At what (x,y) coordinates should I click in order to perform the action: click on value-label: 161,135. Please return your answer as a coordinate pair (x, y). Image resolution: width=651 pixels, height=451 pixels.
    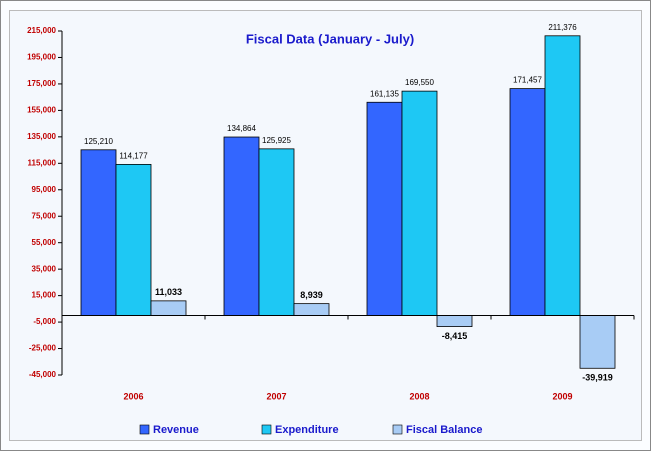
    Looking at the image, I should click on (384, 93).